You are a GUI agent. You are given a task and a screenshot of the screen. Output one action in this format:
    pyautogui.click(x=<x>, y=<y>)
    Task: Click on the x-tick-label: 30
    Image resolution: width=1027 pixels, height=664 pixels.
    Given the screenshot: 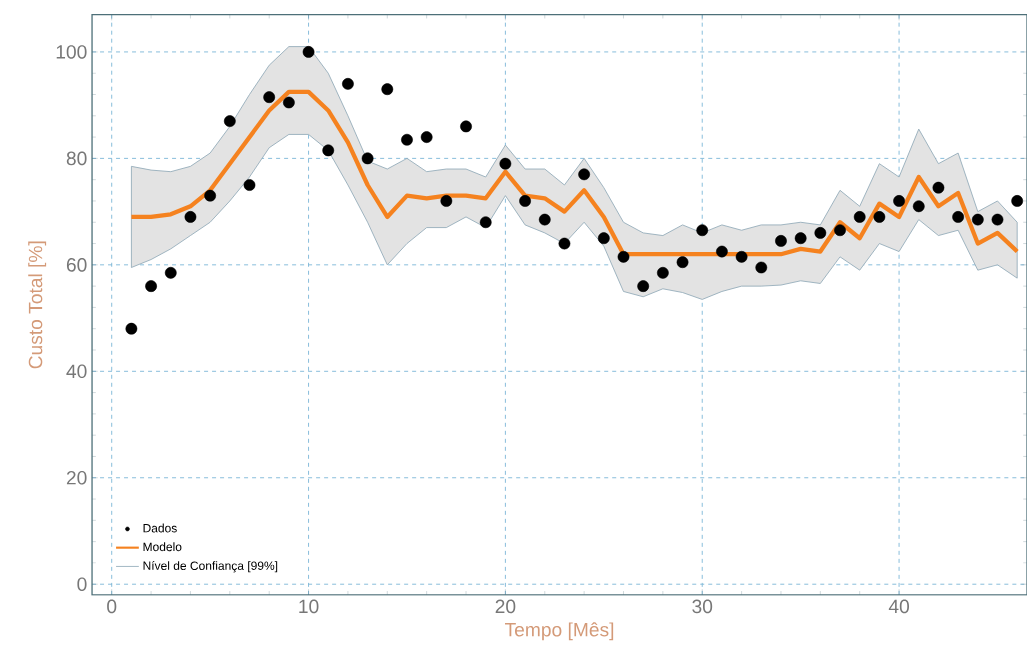 What is the action you would take?
    pyautogui.click(x=702, y=606)
    